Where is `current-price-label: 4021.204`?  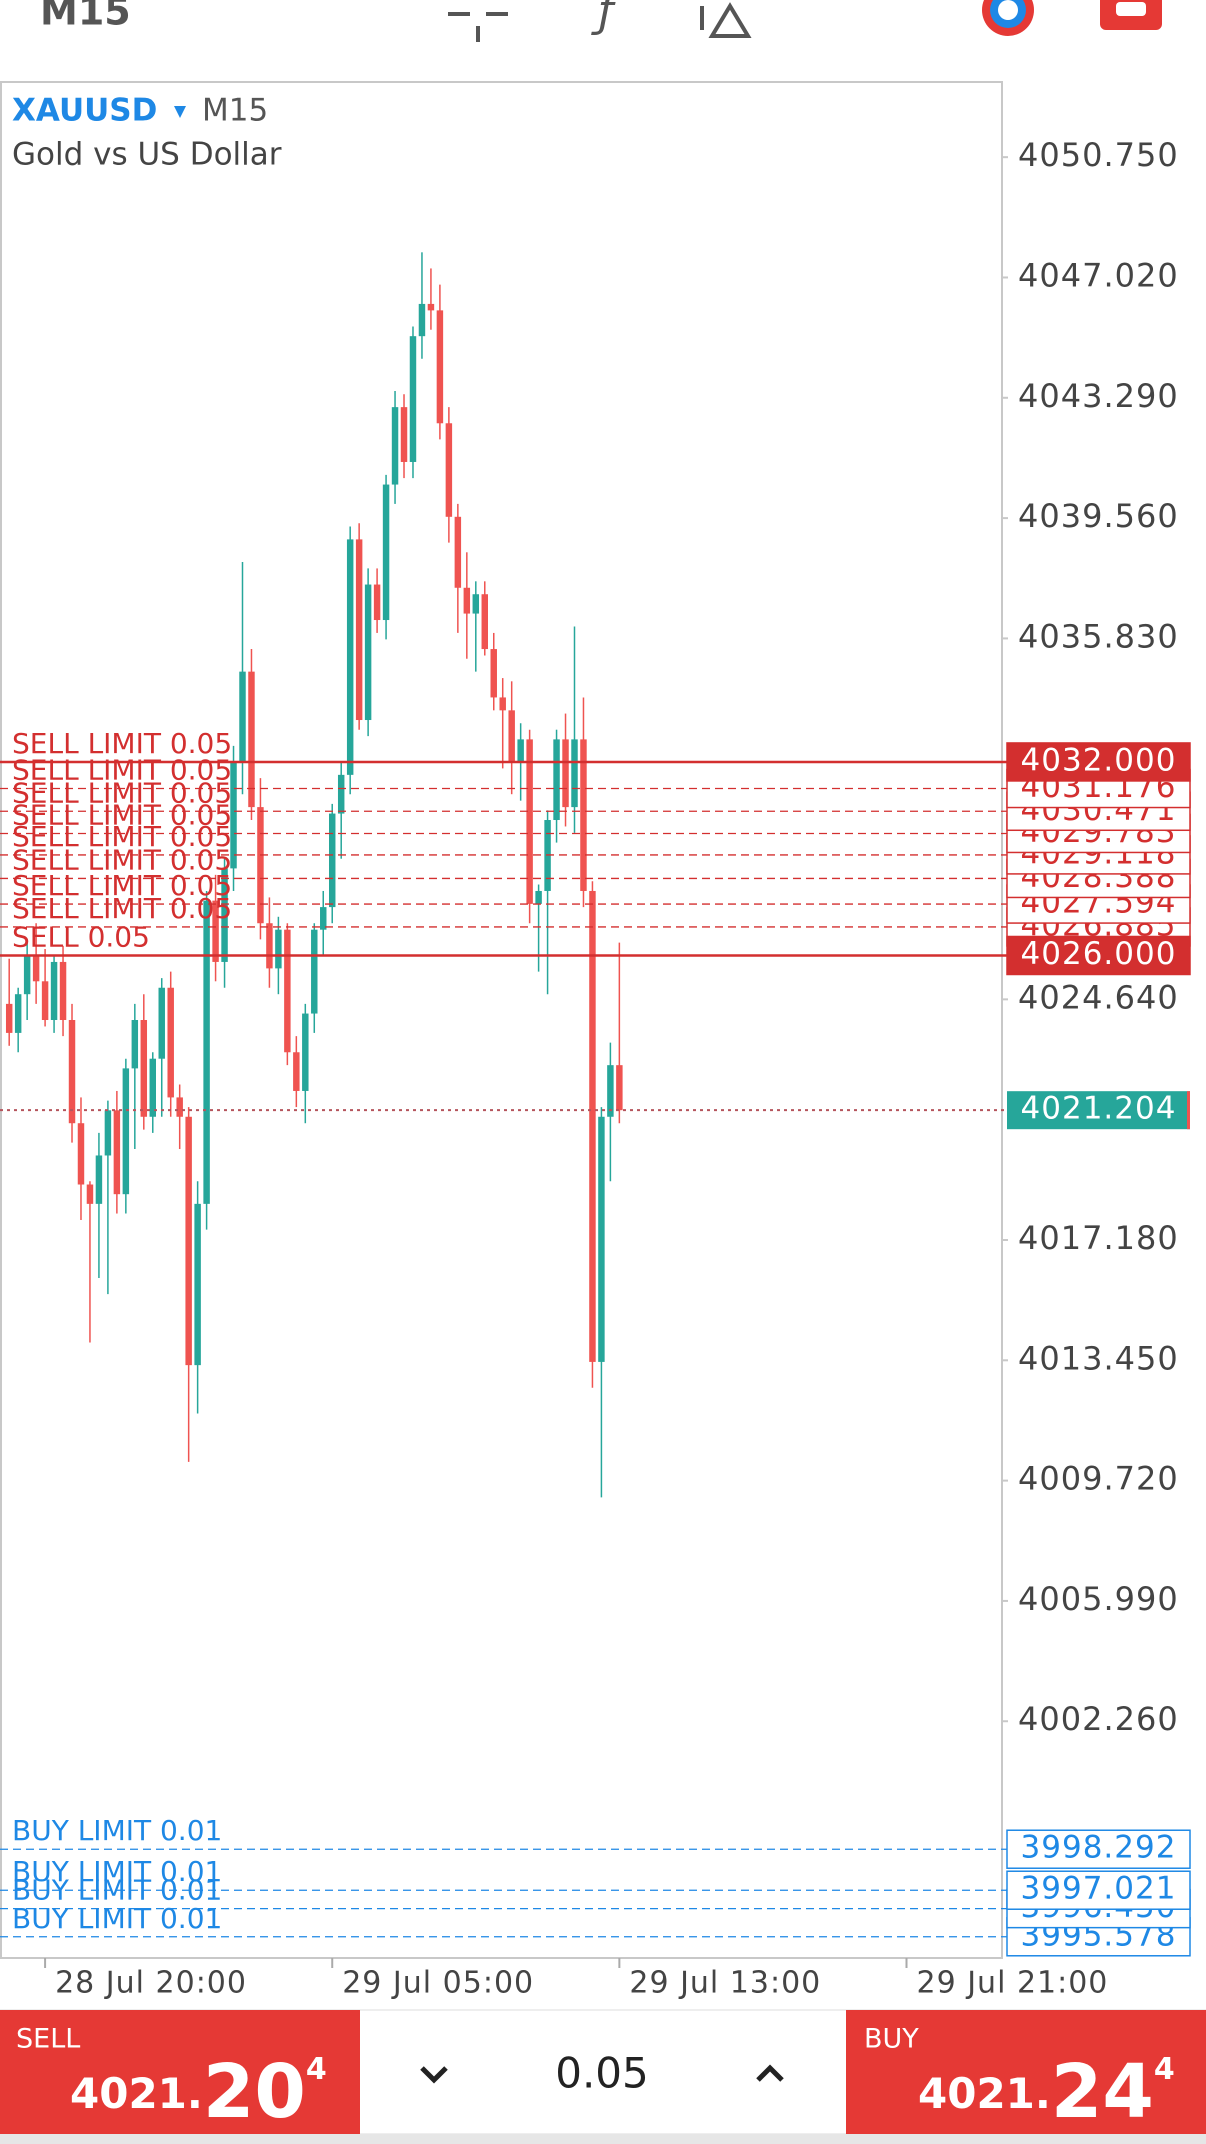 current-price-label: 4021.204 is located at coordinates (1099, 1109).